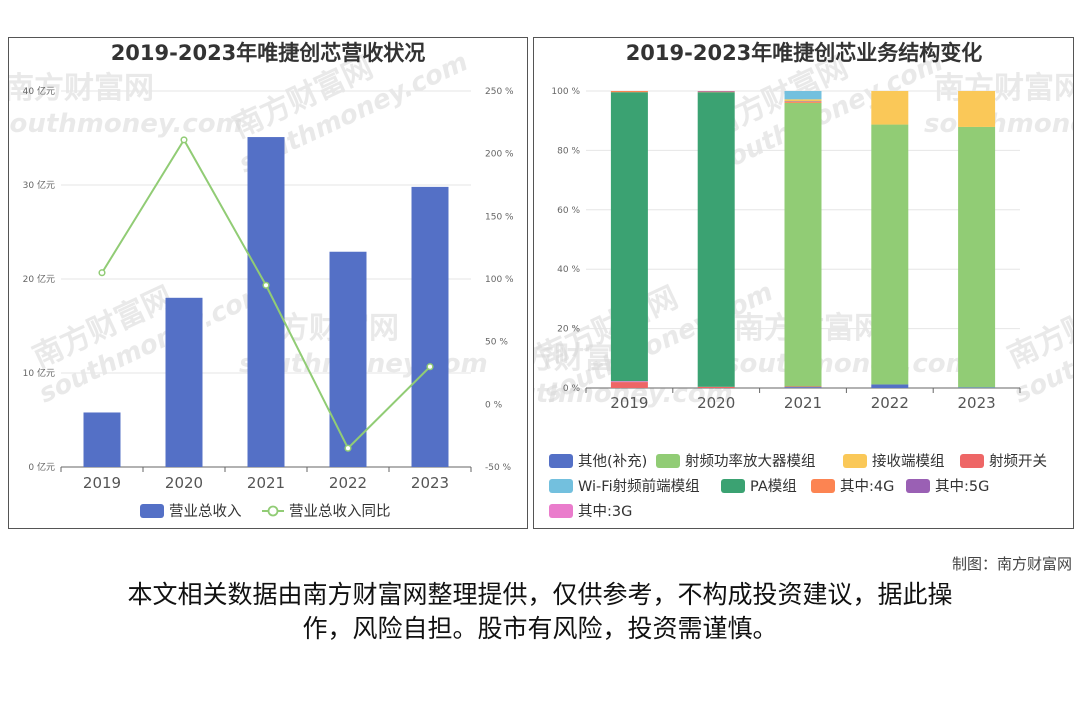 Image resolution: width=1080 pixels, height=720 pixels. What do you see at coordinates (639, 486) in the screenshot?
I see `legend-label: Wi-Fi射频前端模组` at bounding box center [639, 486].